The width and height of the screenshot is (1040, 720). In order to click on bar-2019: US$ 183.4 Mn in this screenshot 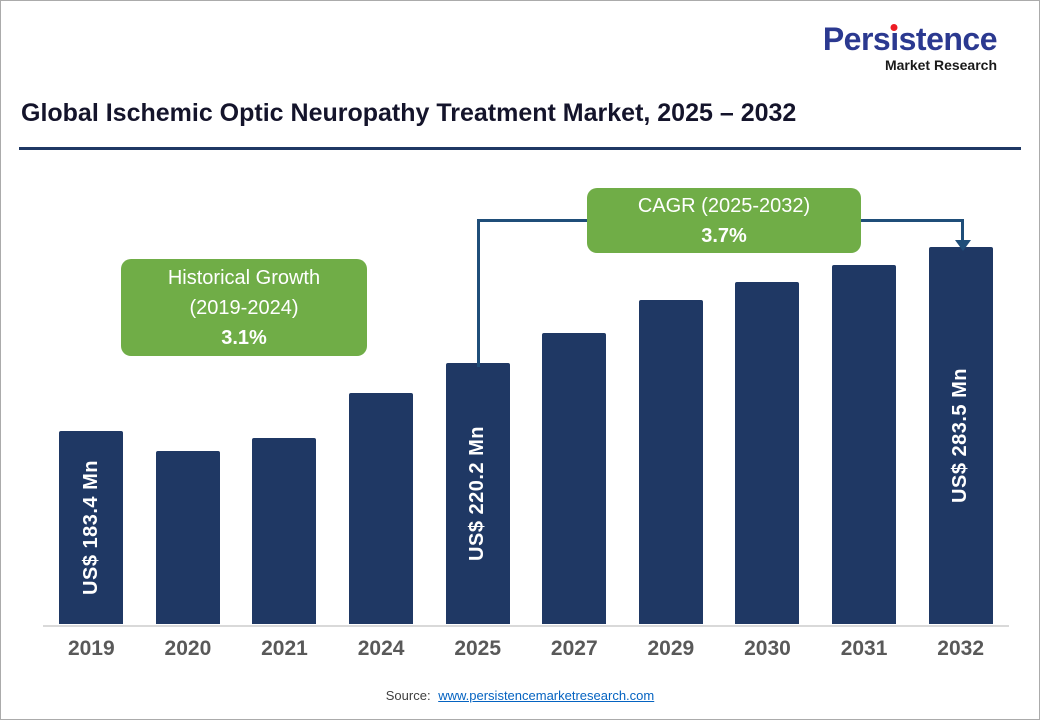, I will do `click(91, 527)`.